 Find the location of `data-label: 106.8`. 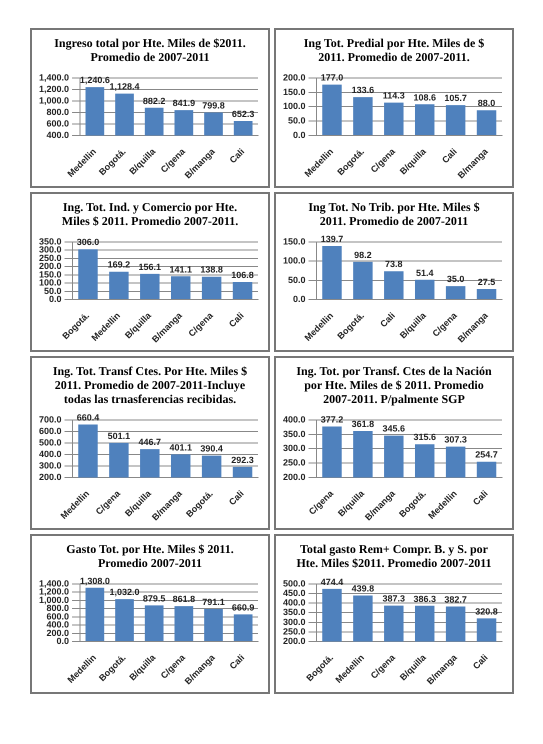

data-label: 106.8 is located at coordinates (242, 275).